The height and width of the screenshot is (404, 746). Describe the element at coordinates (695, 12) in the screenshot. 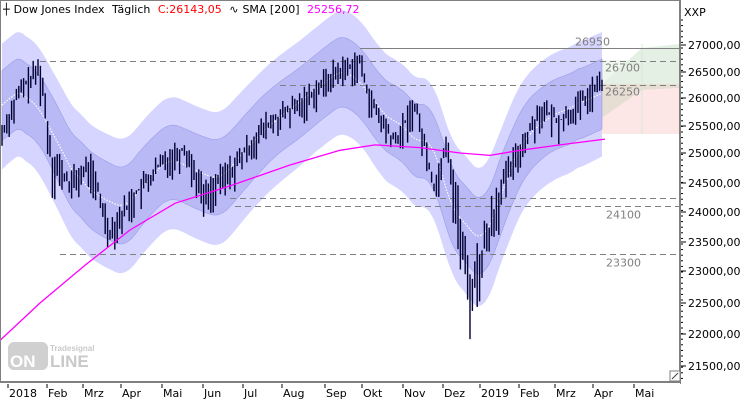

I see `y-axis-unit: XXP` at that location.